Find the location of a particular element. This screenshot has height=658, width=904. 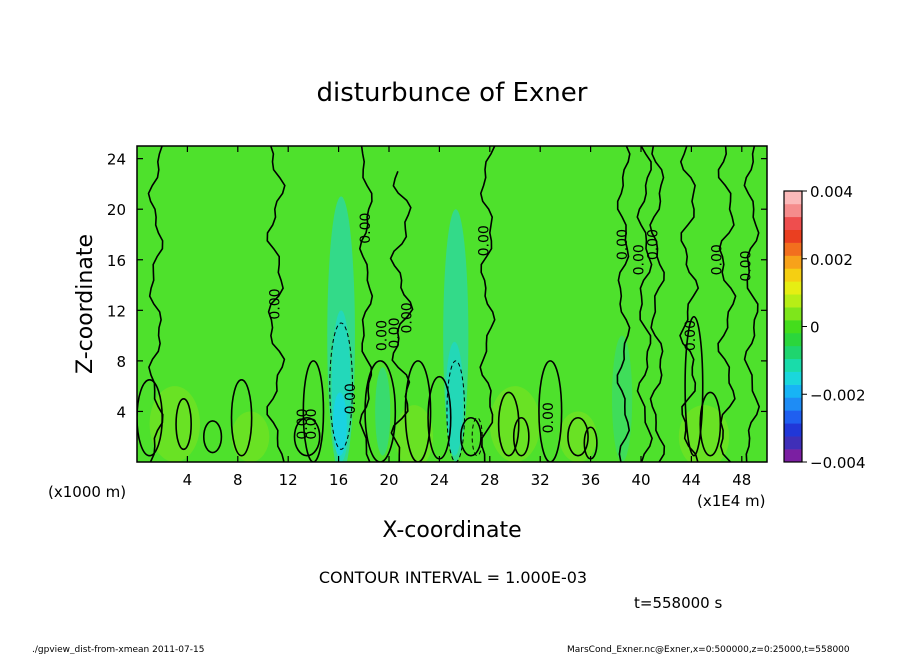

colorbar-tick-label: −0.004 is located at coordinates (838, 463).